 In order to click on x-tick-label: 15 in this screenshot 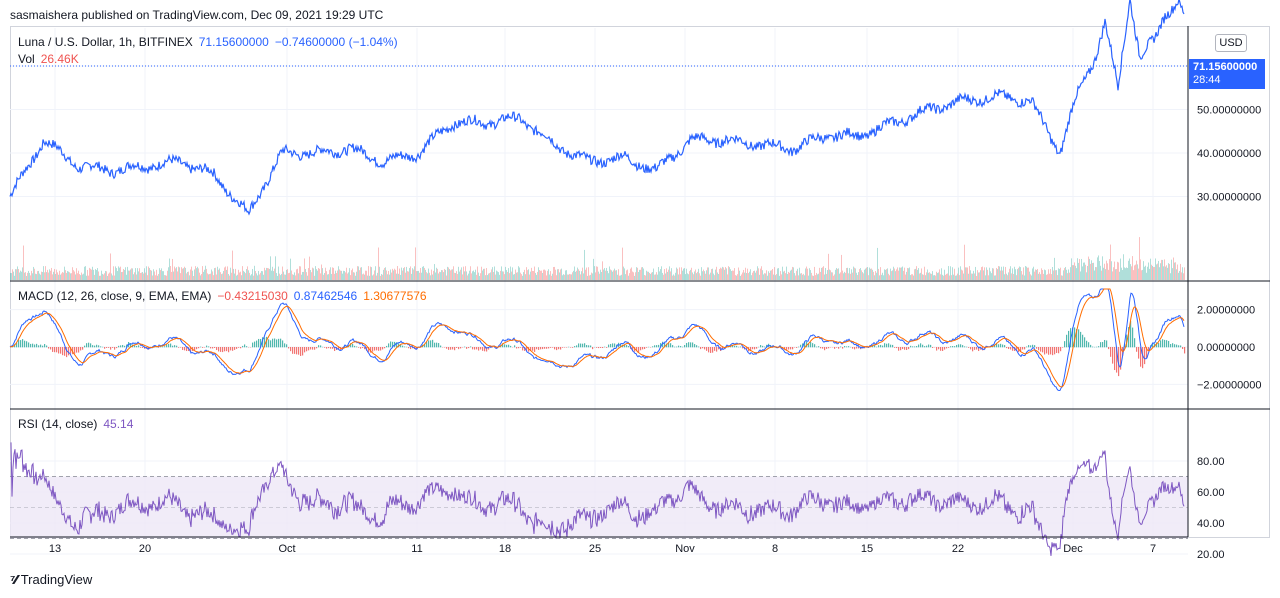, I will do `click(867, 549)`.